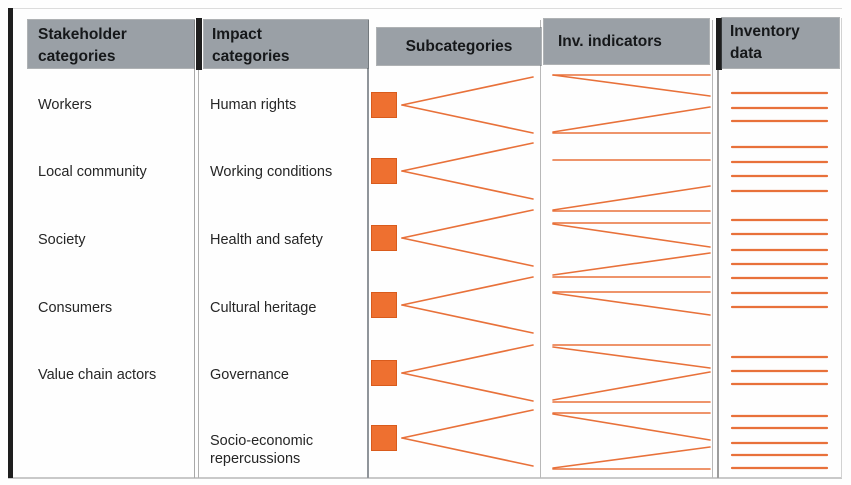  Describe the element at coordinates (253, 104) in the screenshot. I see `impact-category-label: Human rights` at that location.